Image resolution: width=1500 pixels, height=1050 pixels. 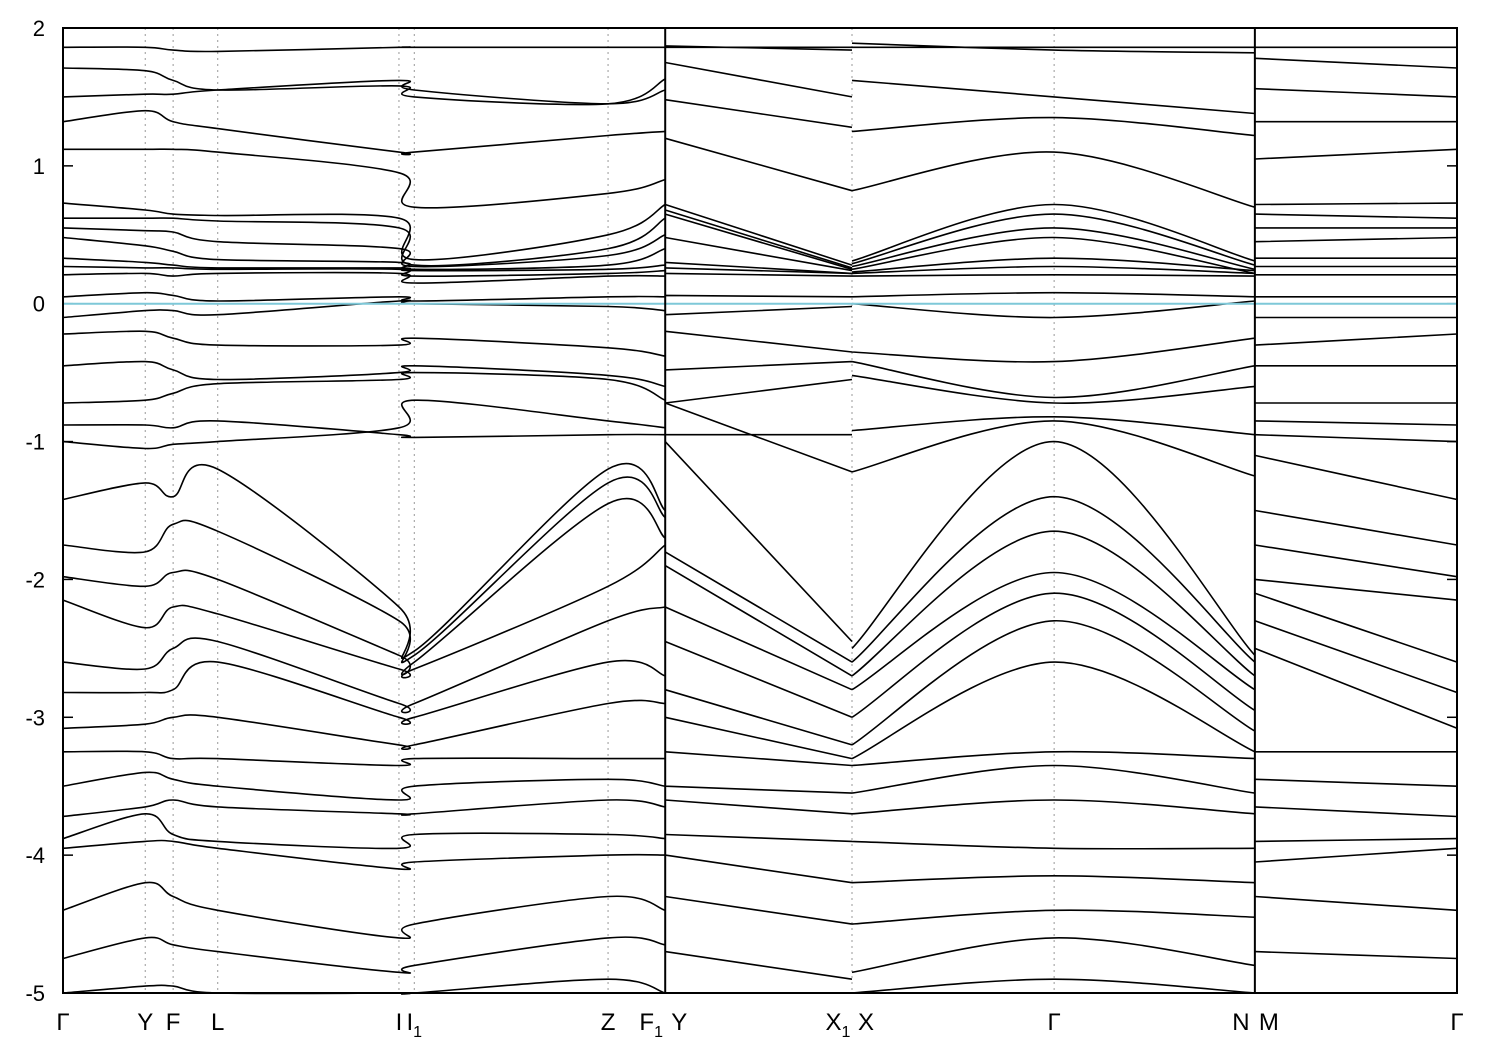 I want to click on y-tick-label: -3, so click(x=35, y=717).